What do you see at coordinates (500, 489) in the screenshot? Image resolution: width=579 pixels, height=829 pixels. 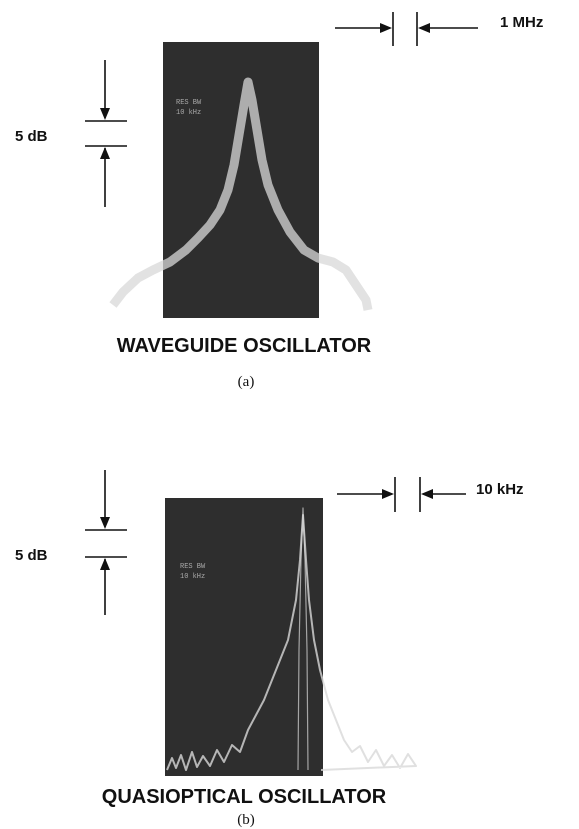 I see `frequency-scale: 10 kHz` at bounding box center [500, 489].